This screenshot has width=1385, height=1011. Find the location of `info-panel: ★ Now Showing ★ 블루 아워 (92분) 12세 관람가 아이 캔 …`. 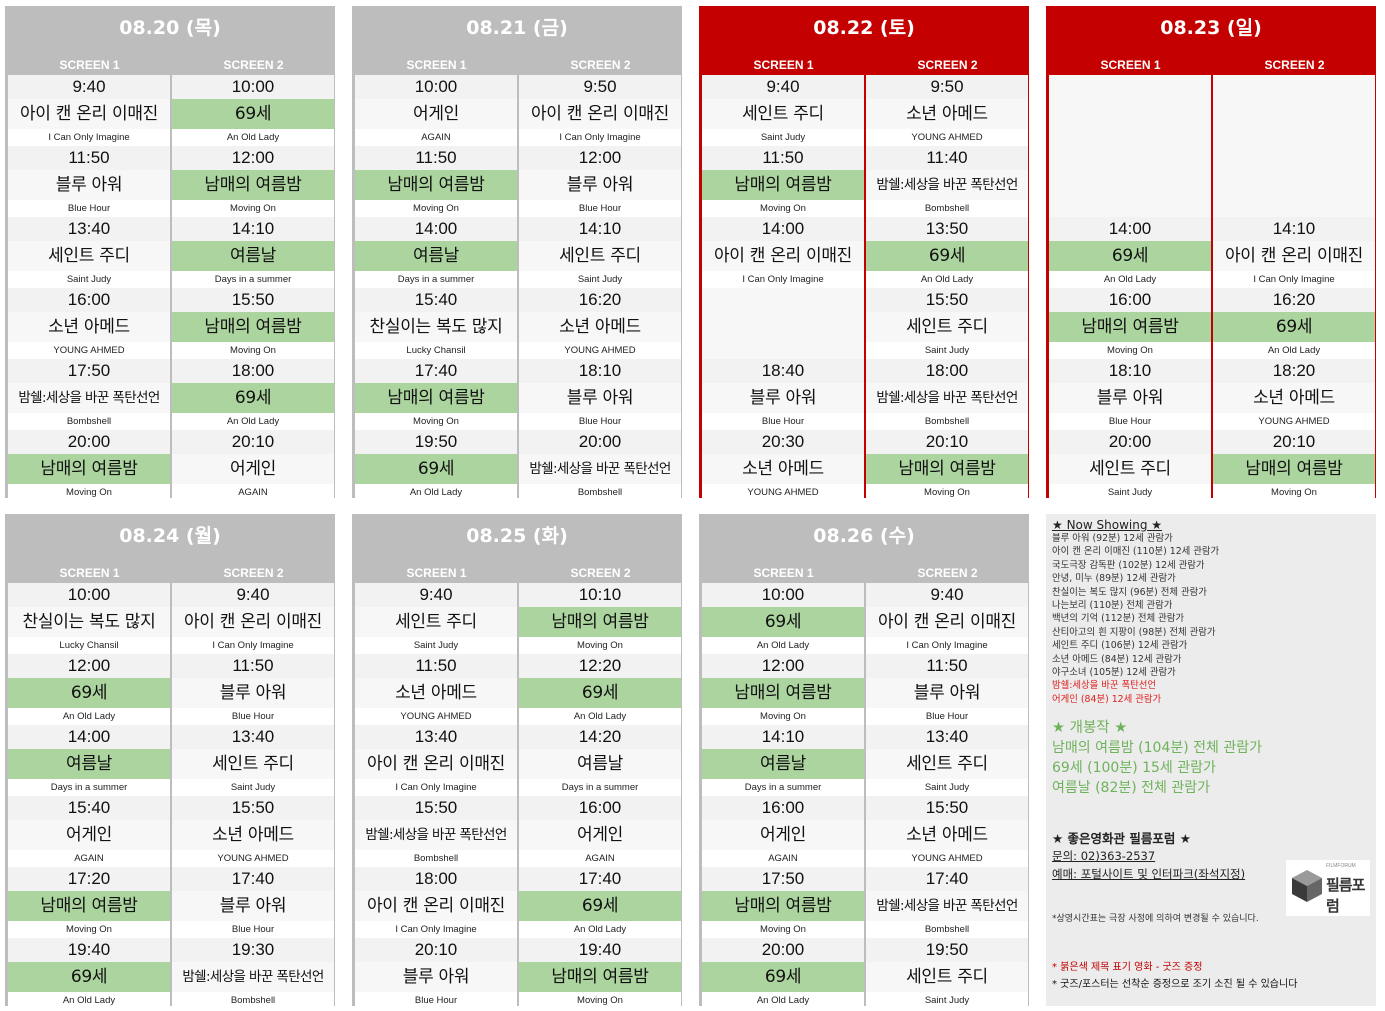

info-panel: ★ Now Showing ★ 블루 아워 (92분) 12세 관람가 아이 캔 … is located at coordinates (1211, 760).